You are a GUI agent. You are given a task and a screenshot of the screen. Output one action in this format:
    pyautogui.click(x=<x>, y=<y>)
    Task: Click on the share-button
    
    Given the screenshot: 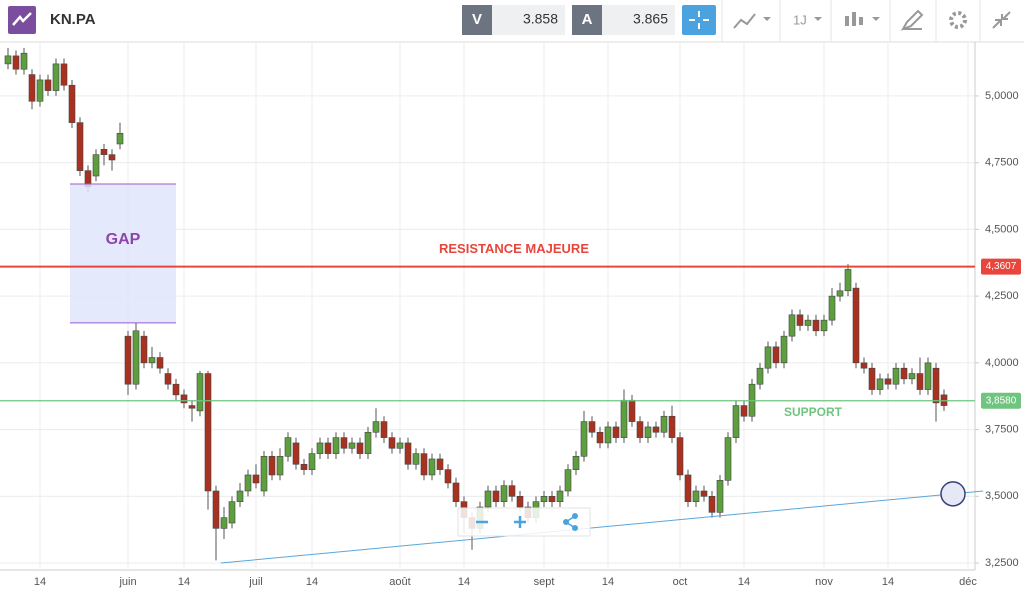 What is the action you would take?
    pyautogui.click(x=570, y=522)
    